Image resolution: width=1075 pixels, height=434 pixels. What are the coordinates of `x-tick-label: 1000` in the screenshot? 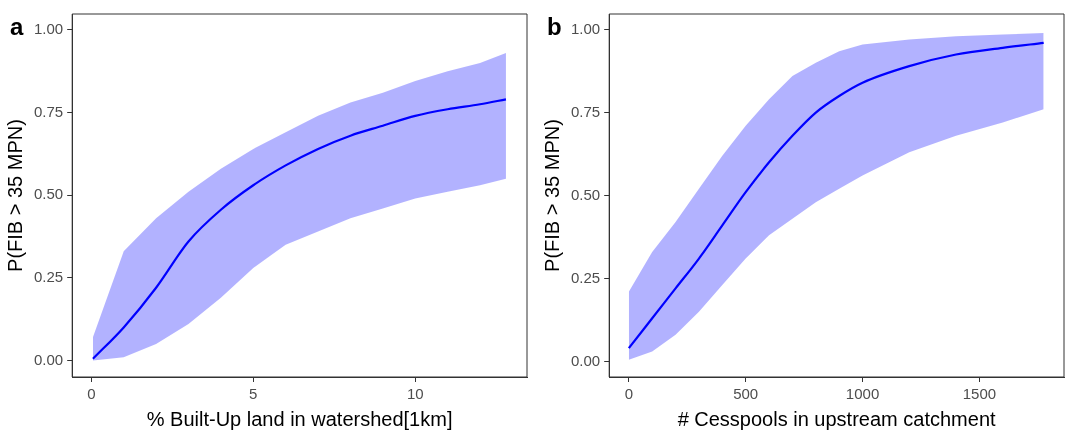 It's located at (862, 394).